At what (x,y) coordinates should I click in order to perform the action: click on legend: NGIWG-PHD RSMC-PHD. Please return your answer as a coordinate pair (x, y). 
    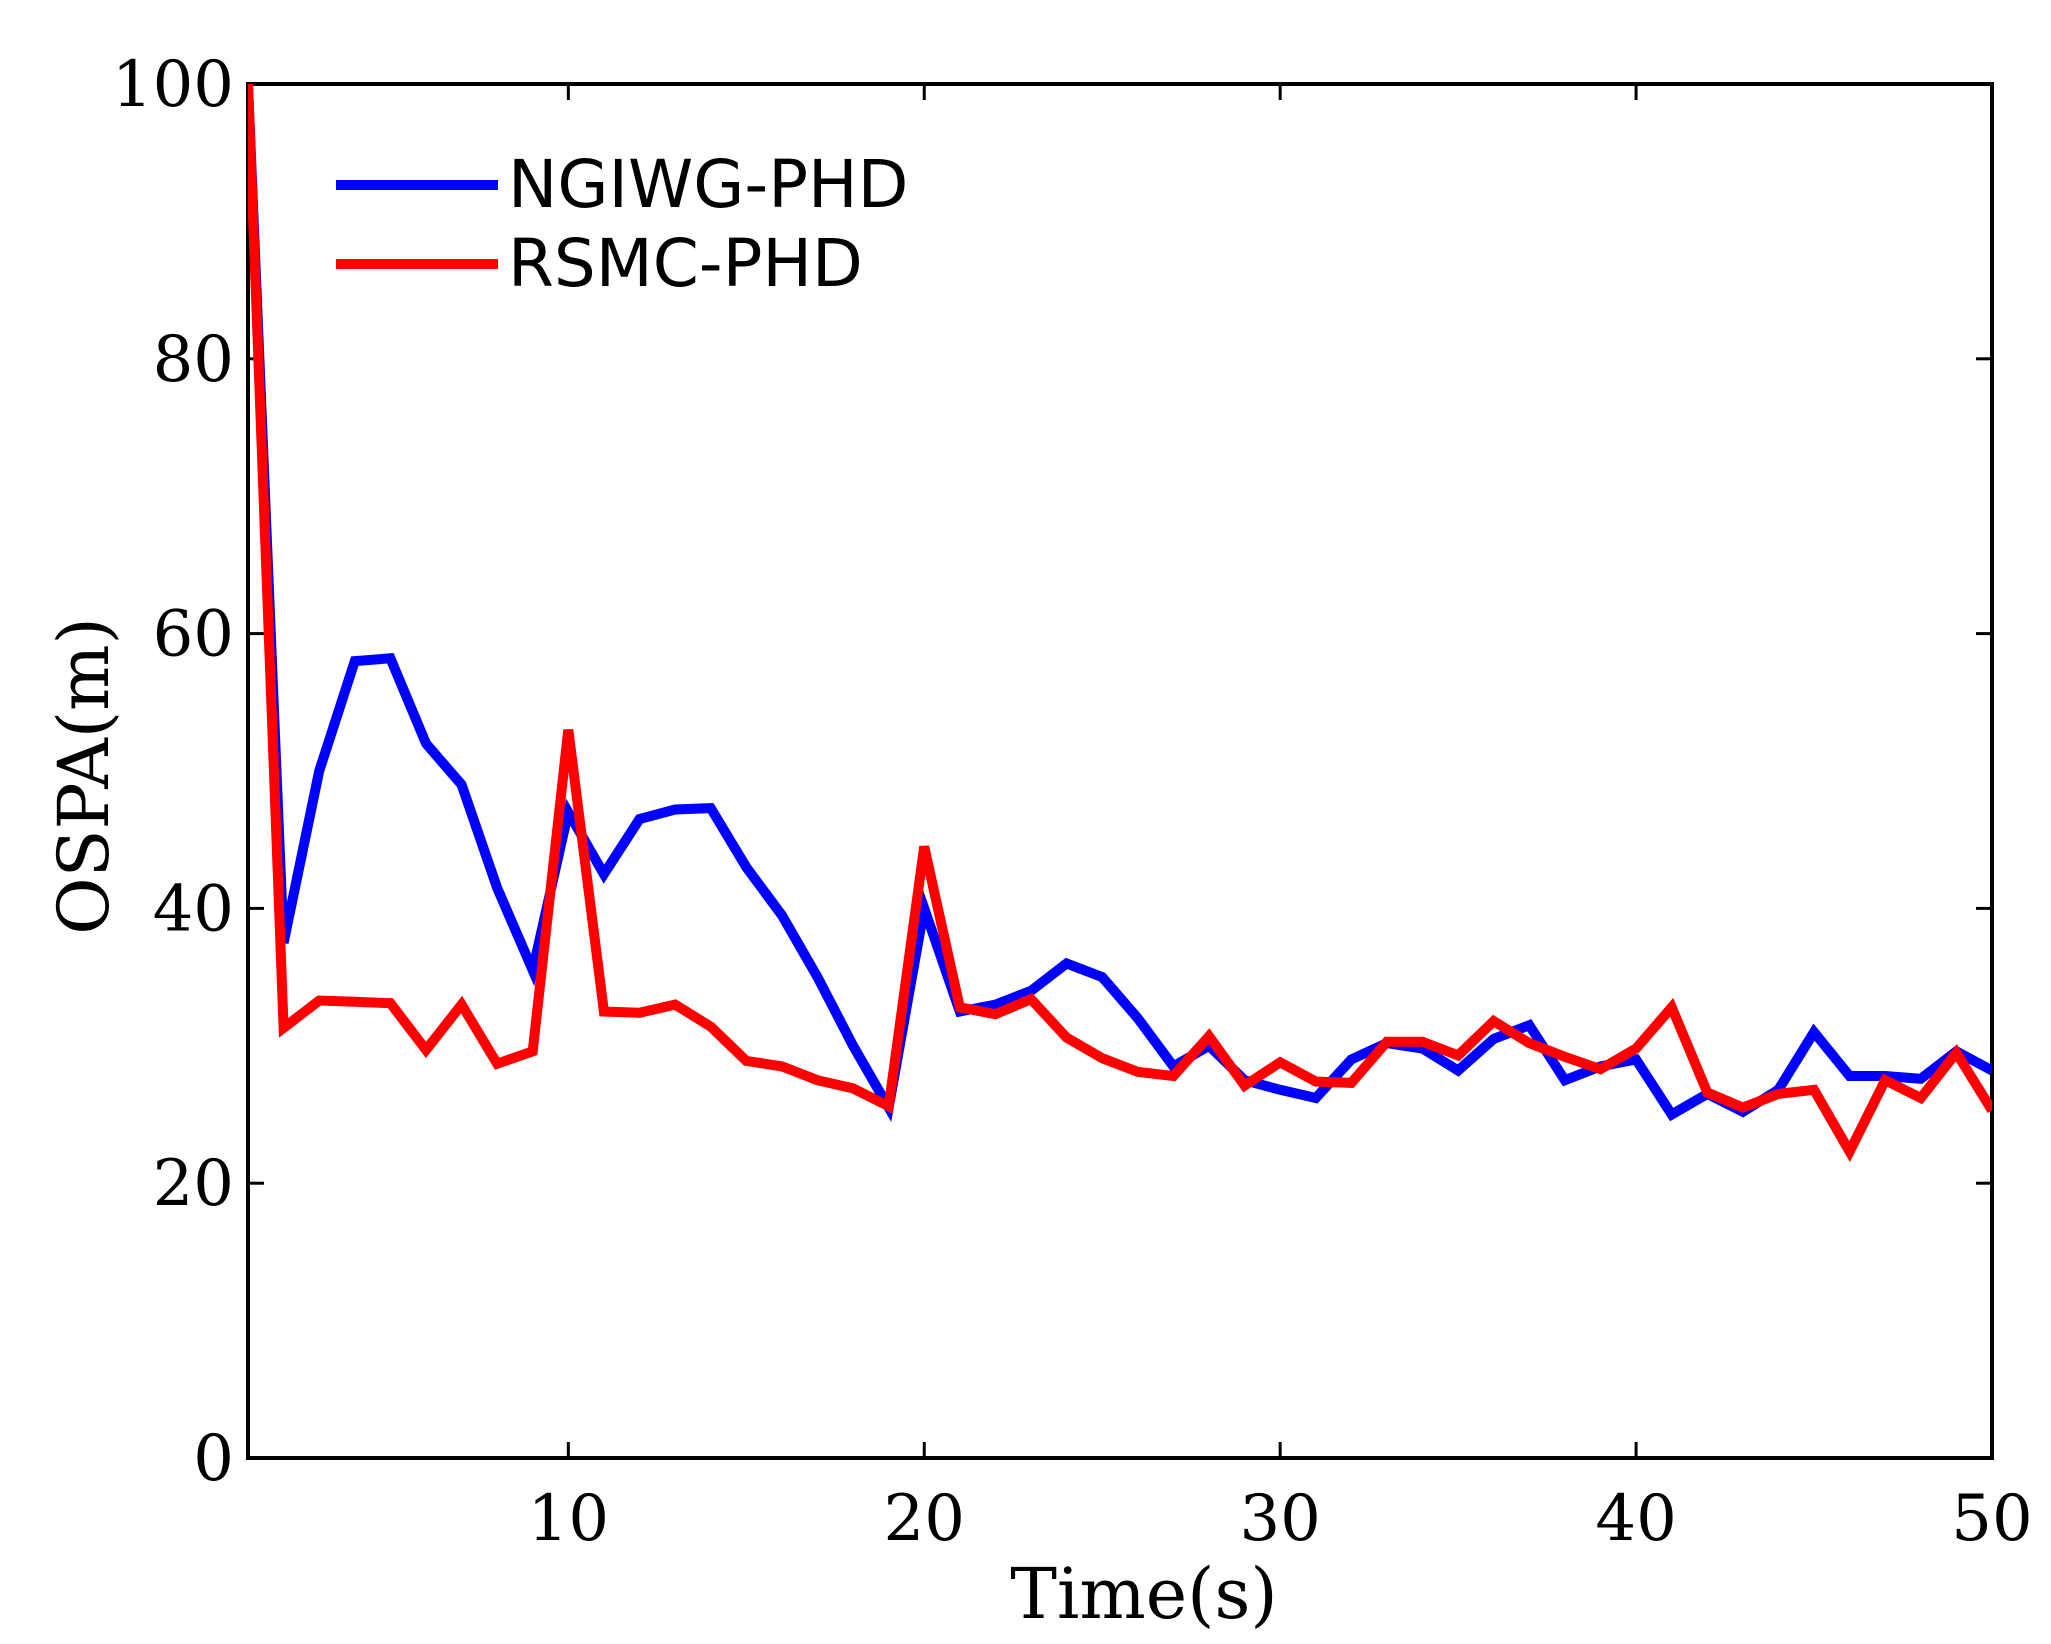
    Looking at the image, I should click on (622, 224).